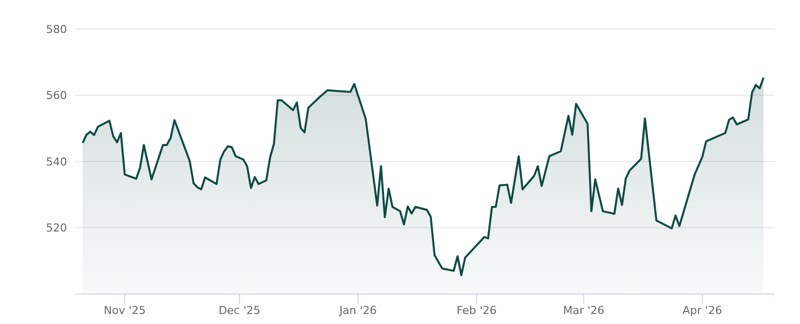  Describe the element at coordinates (56, 228) in the screenshot. I see `y-tick-label: 520` at that location.